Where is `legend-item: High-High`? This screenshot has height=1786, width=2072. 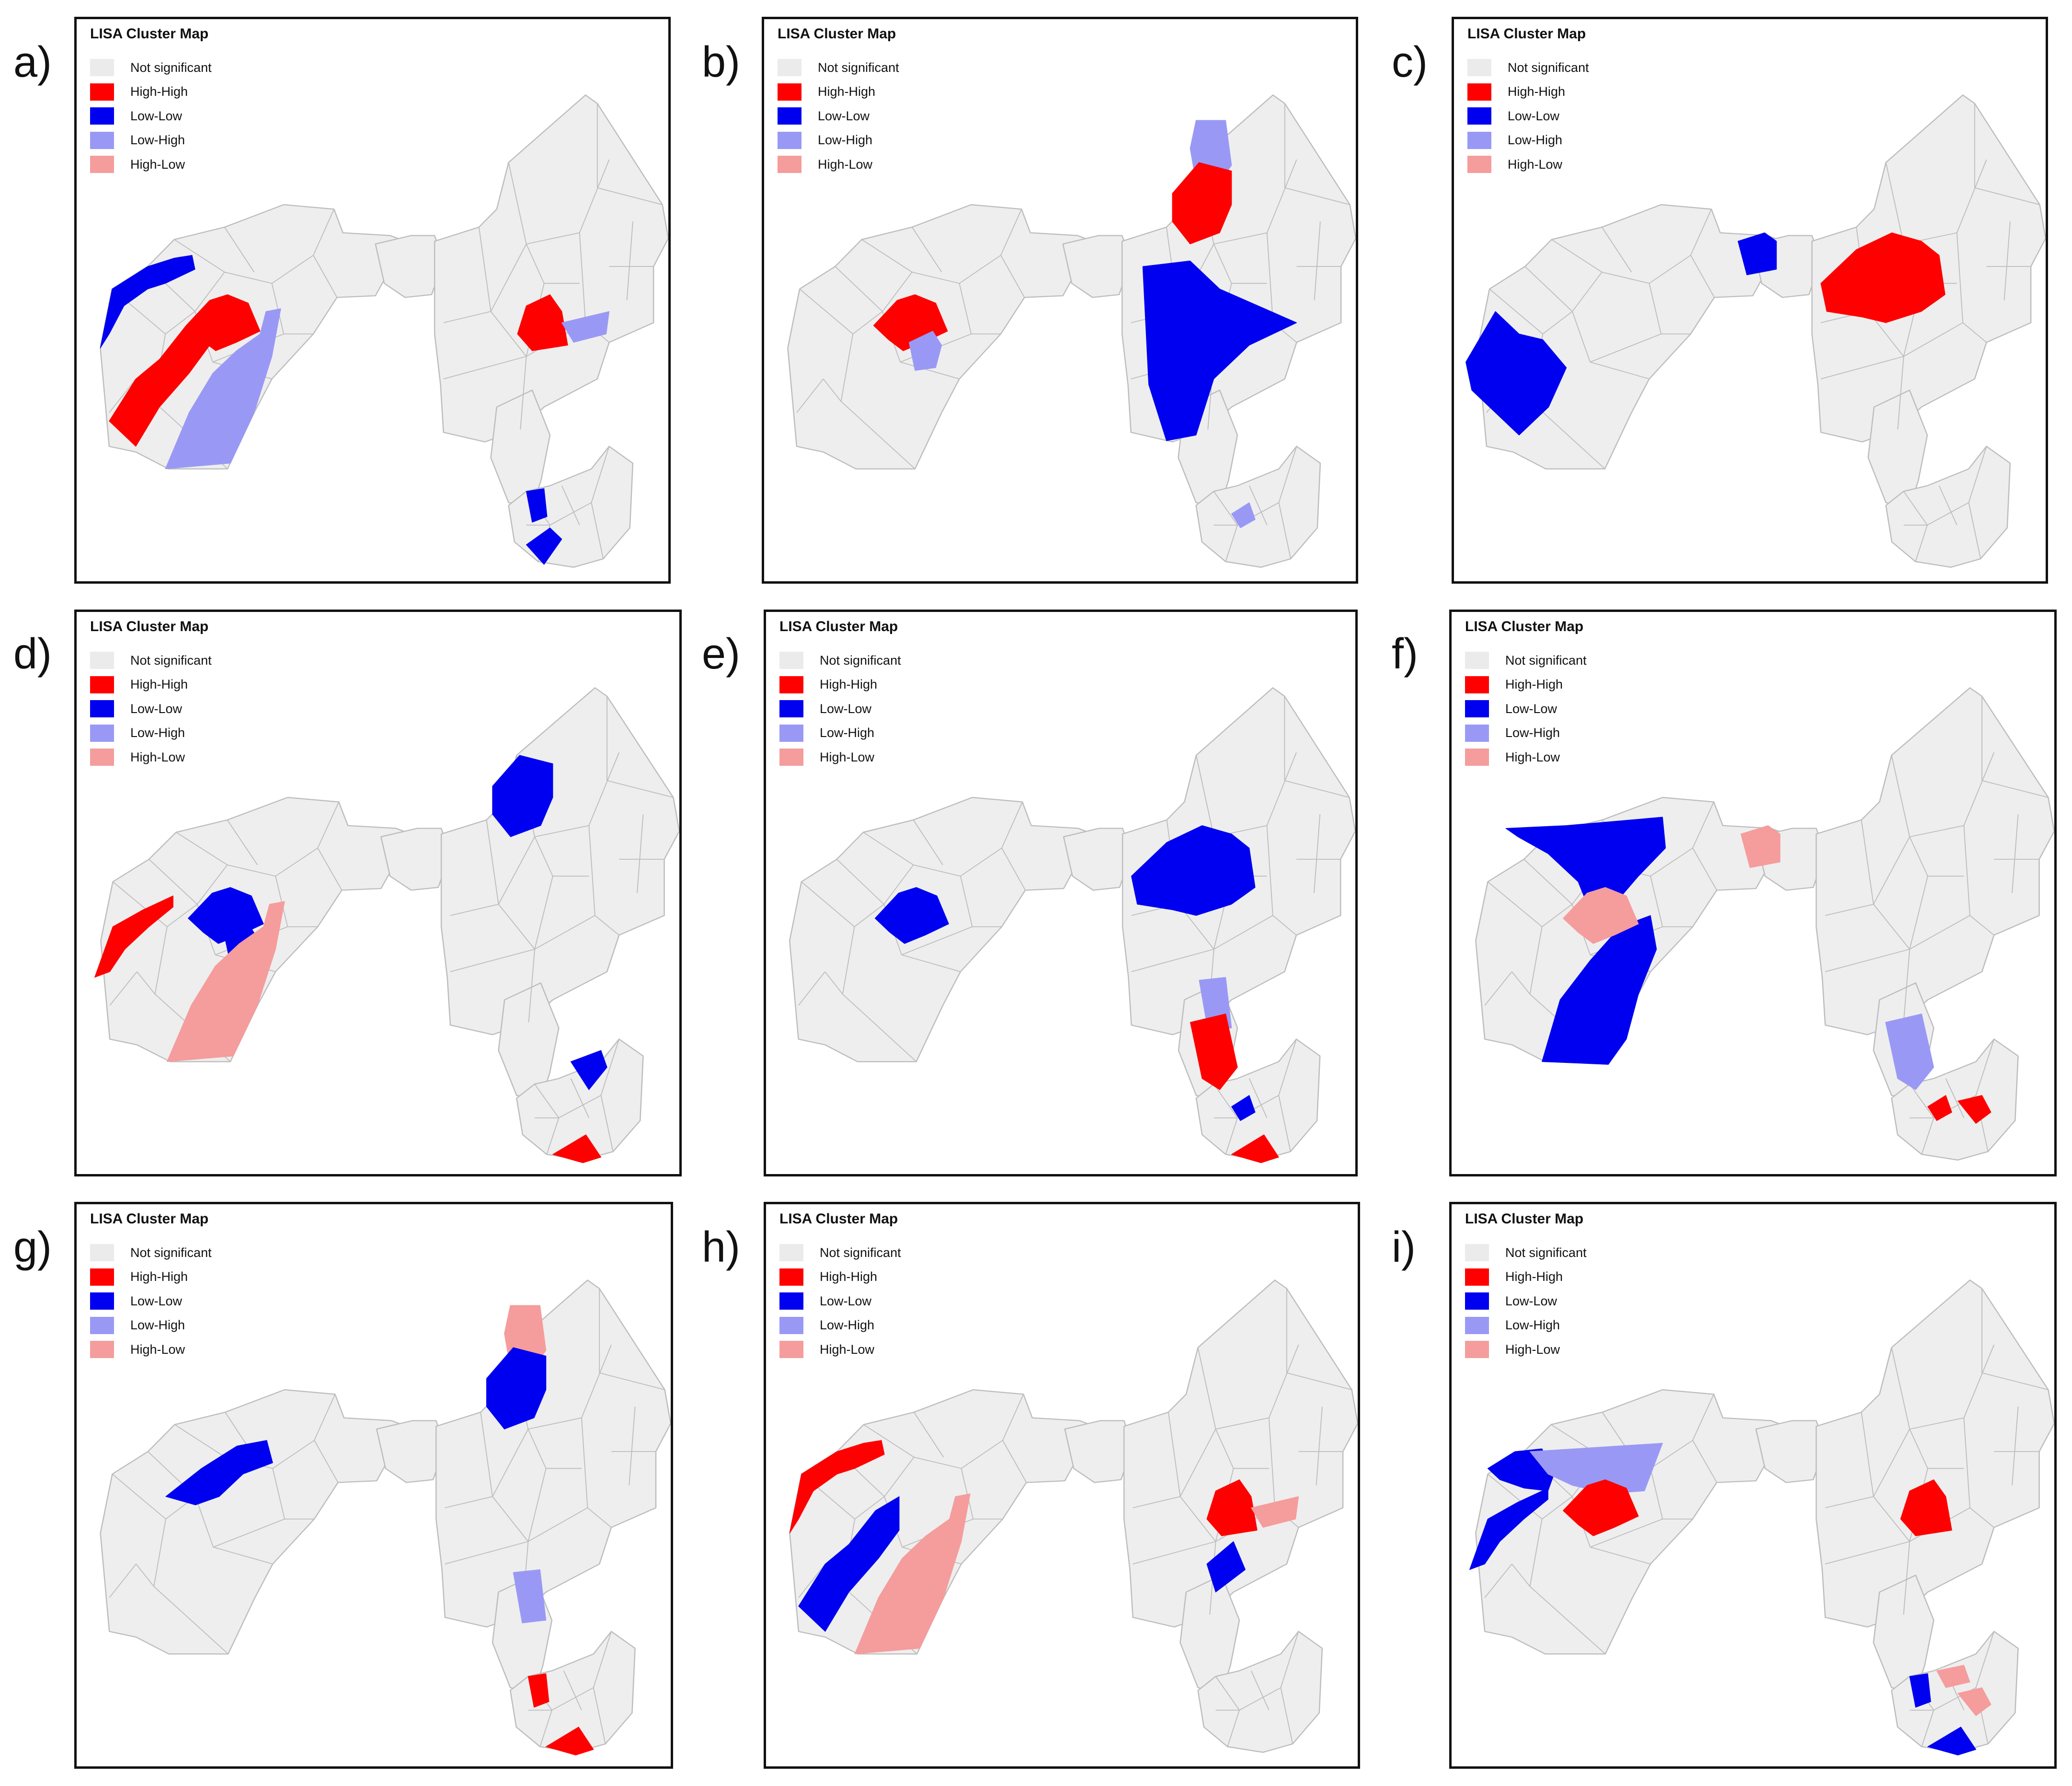 legend-item: High-High is located at coordinates (151, 685).